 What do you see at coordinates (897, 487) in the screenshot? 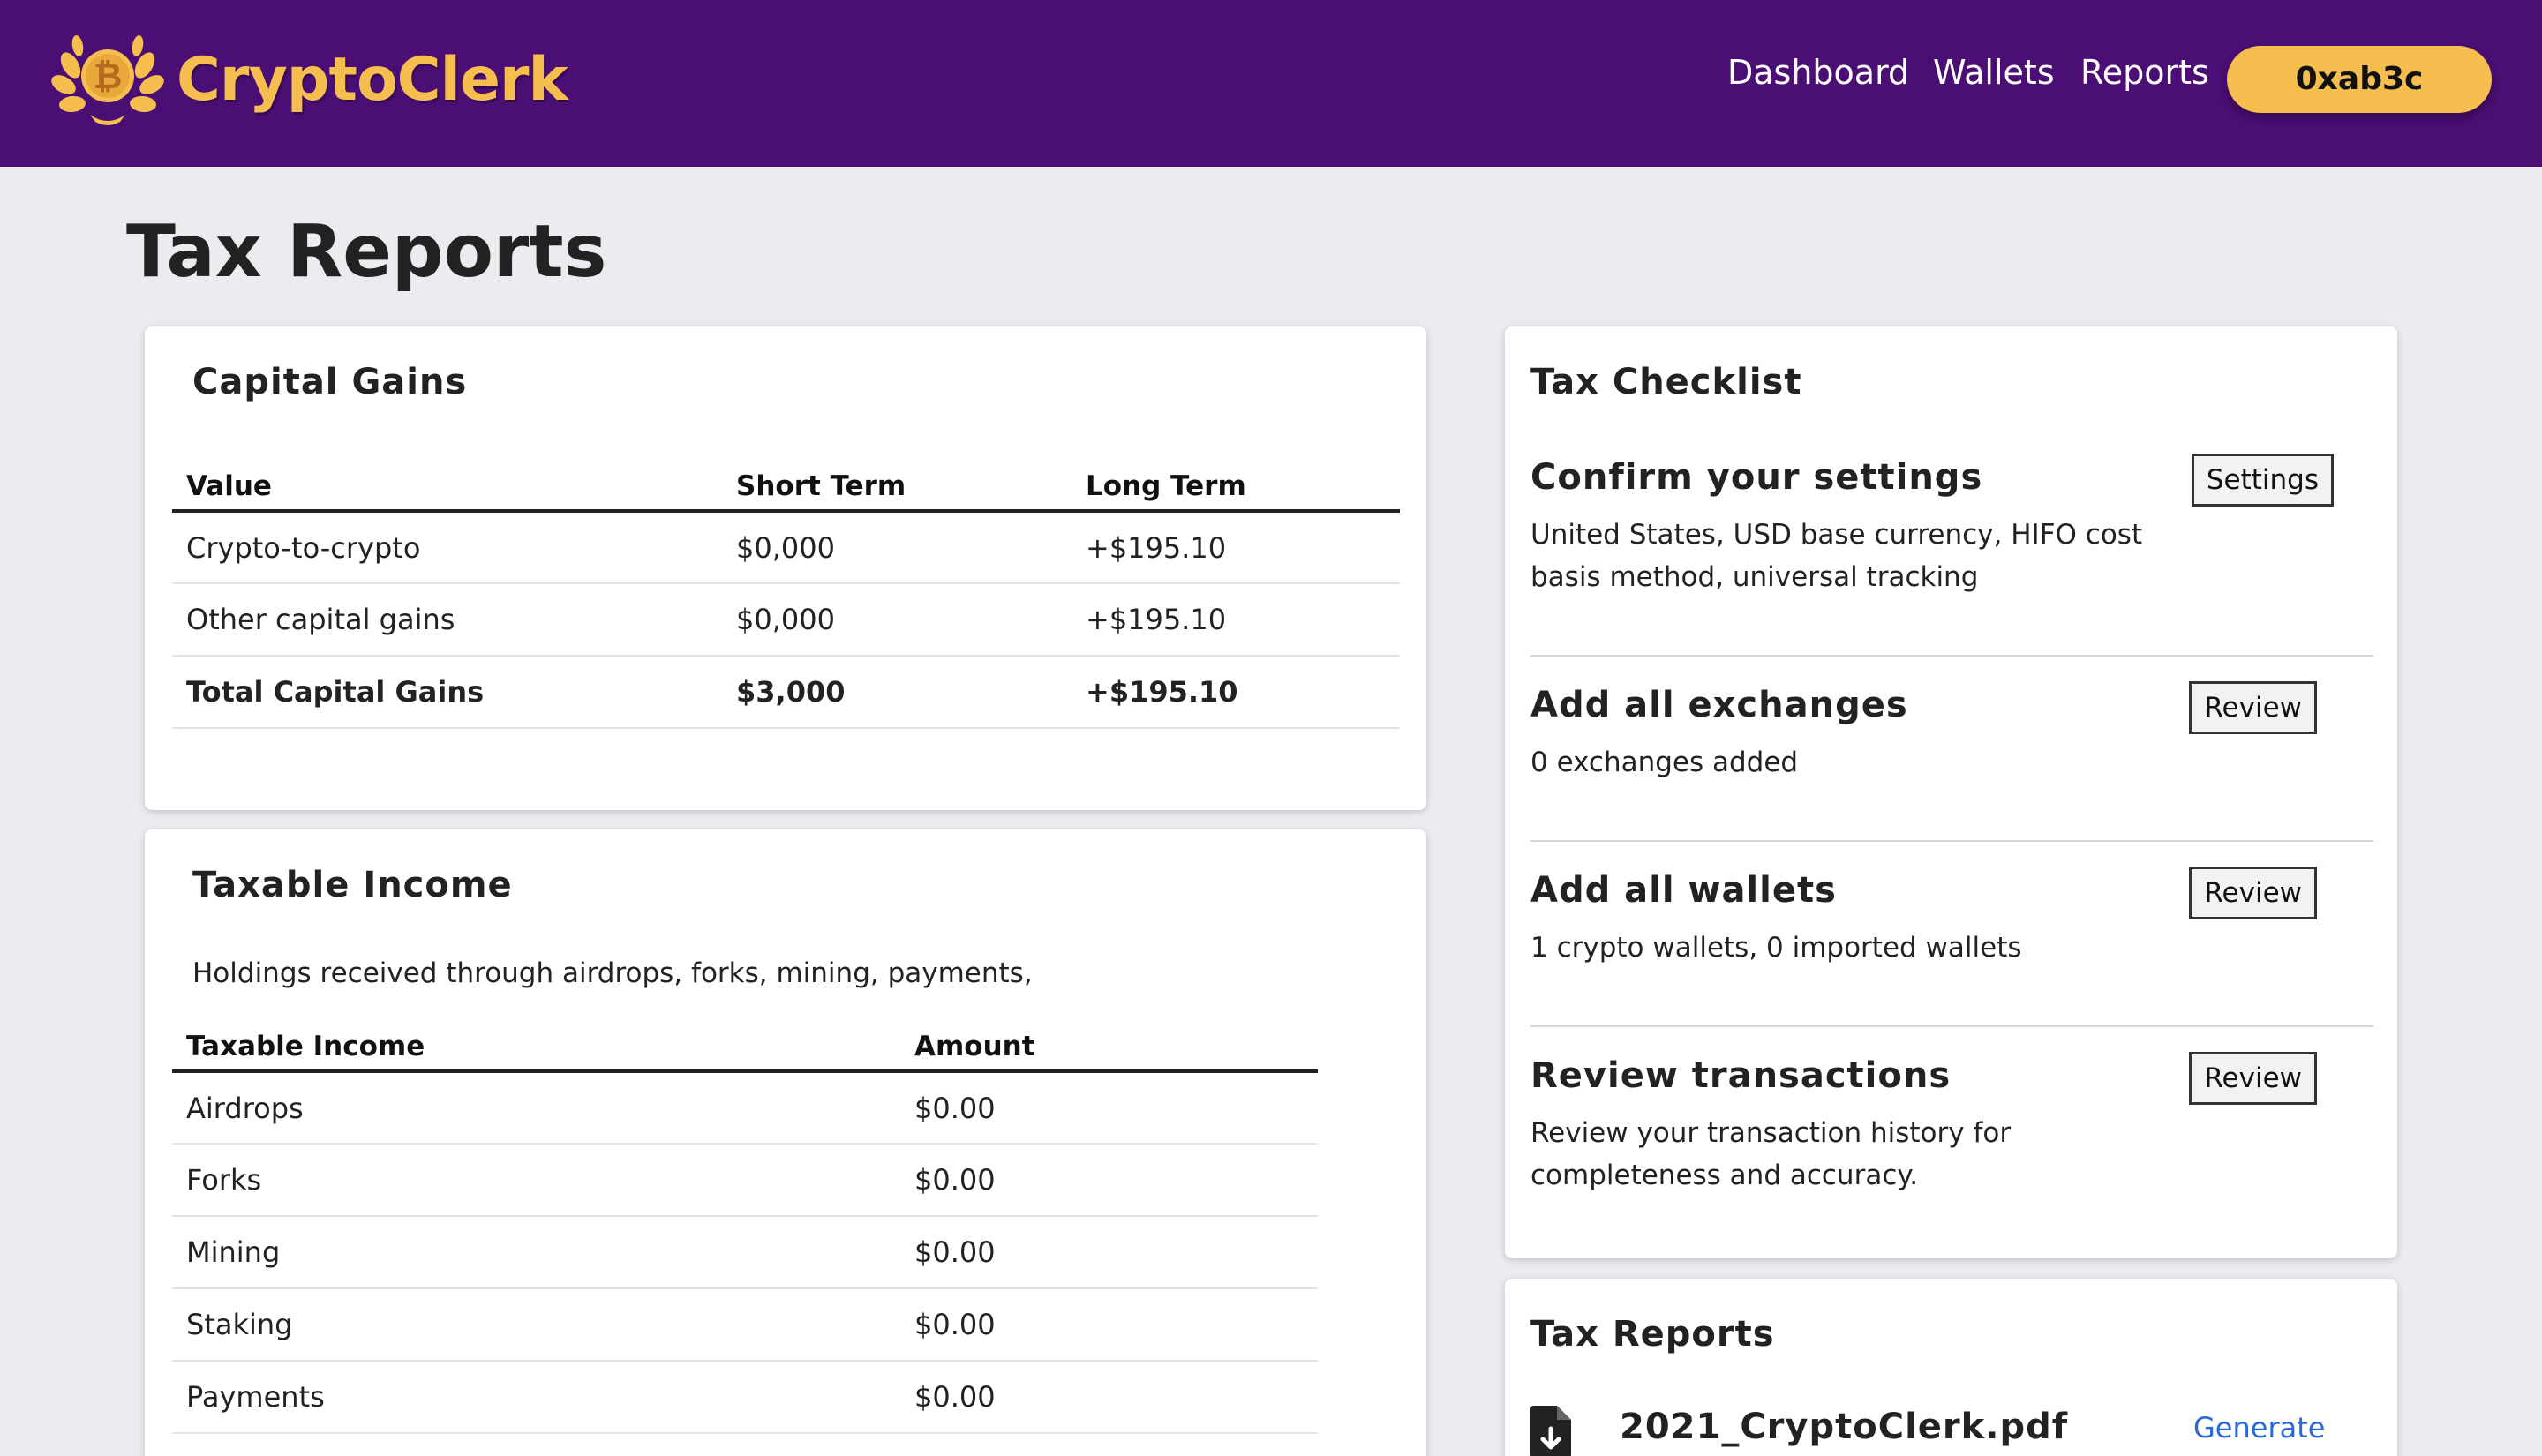
I see `column-header: Short Term` at bounding box center [897, 487].